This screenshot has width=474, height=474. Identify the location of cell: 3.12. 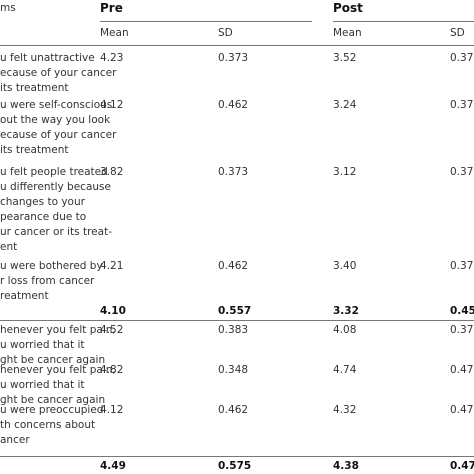
(345, 172).